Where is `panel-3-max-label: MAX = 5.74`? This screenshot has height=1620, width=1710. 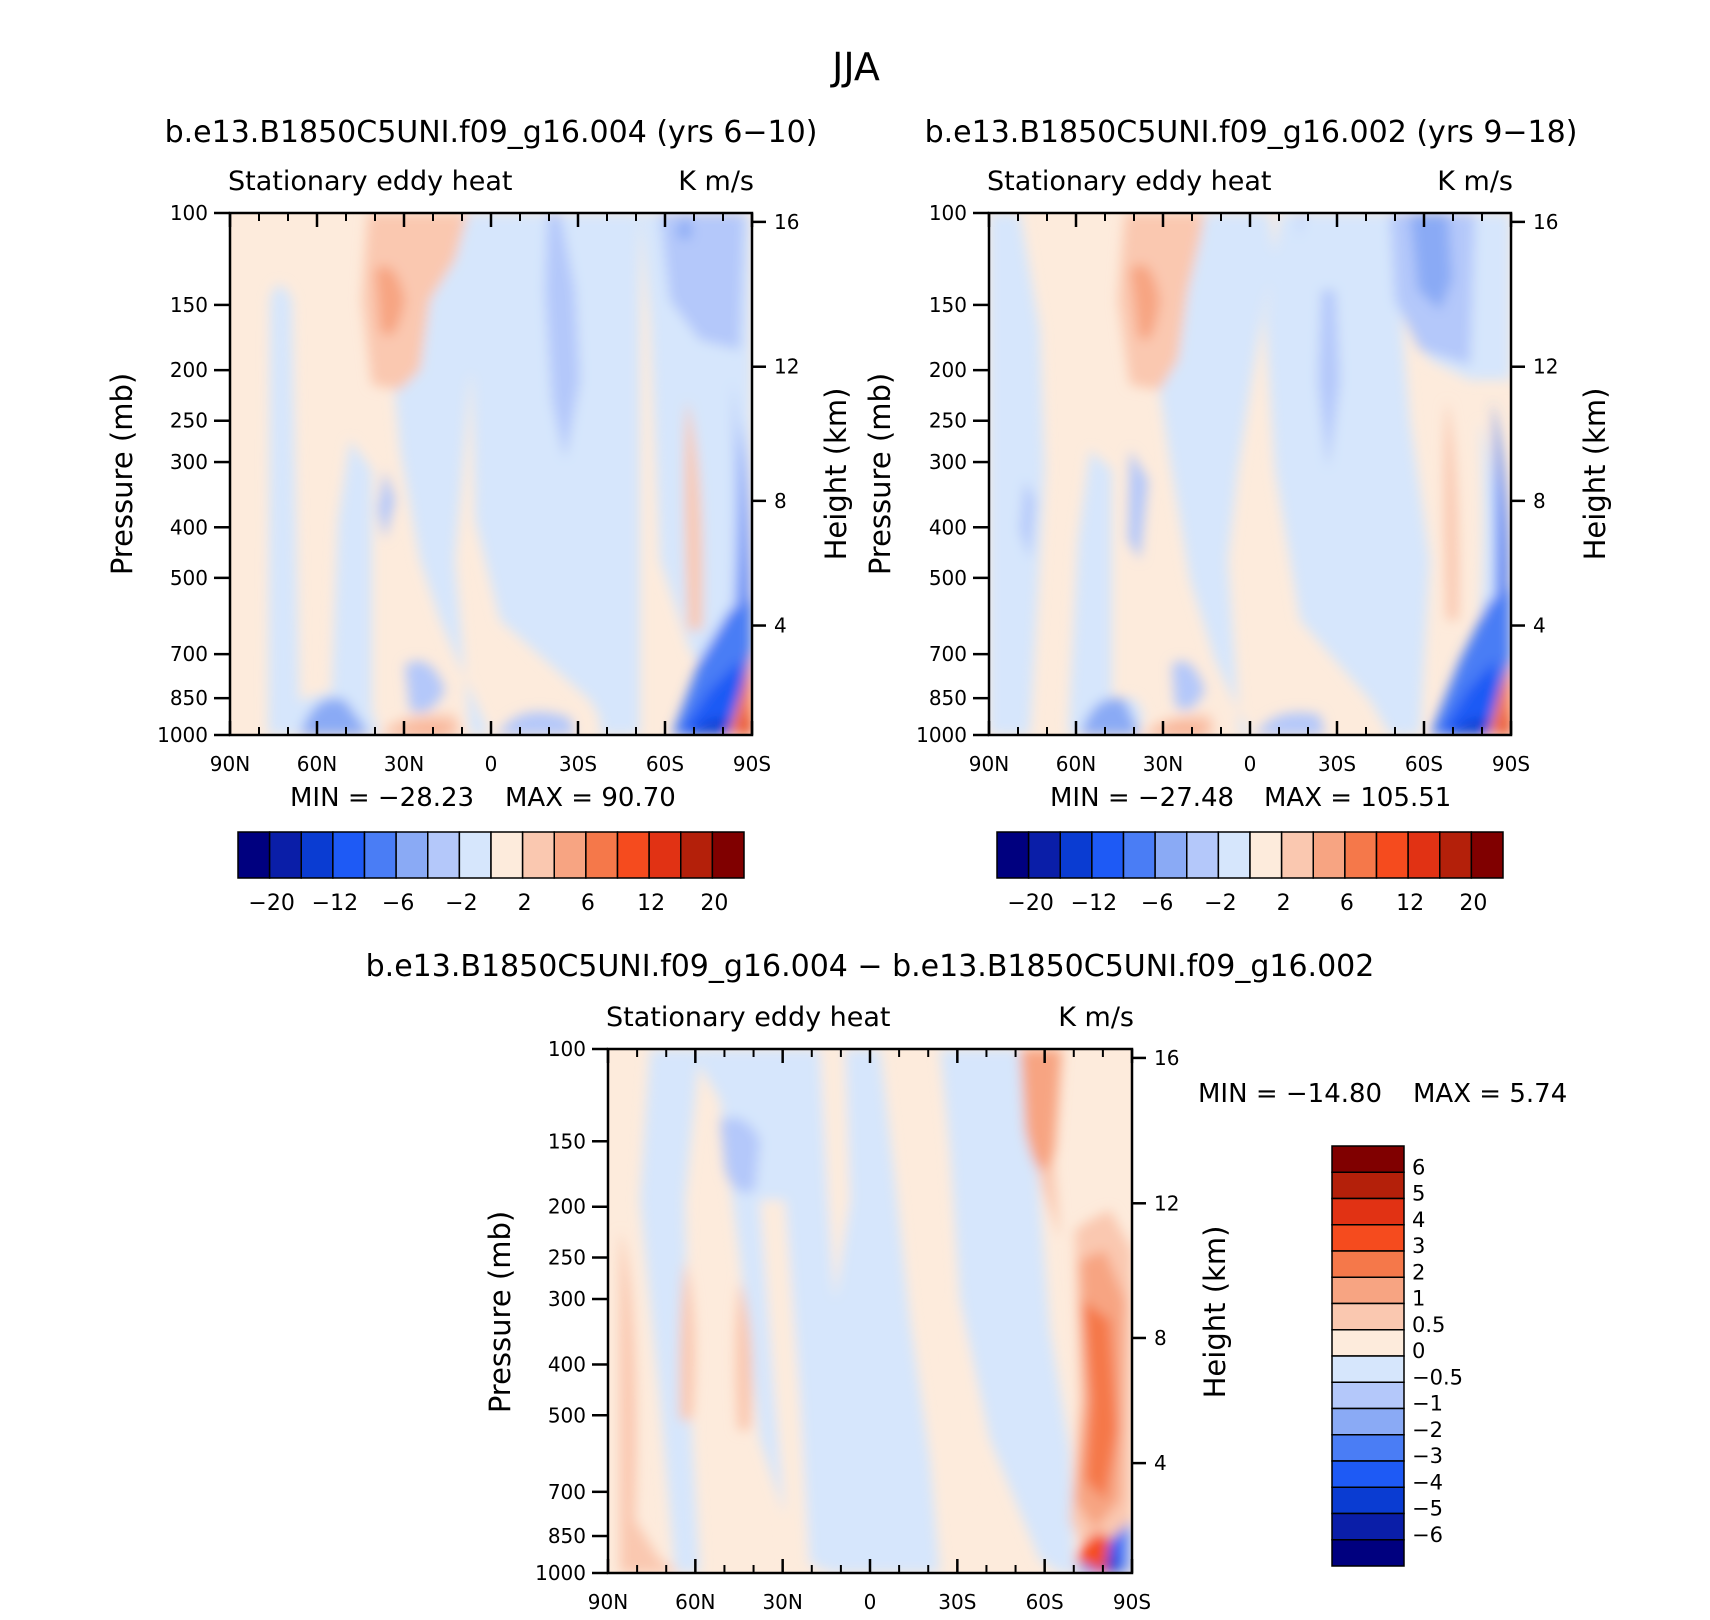
panel-3-max-label: MAX = 5.74 is located at coordinates (1490, 1094).